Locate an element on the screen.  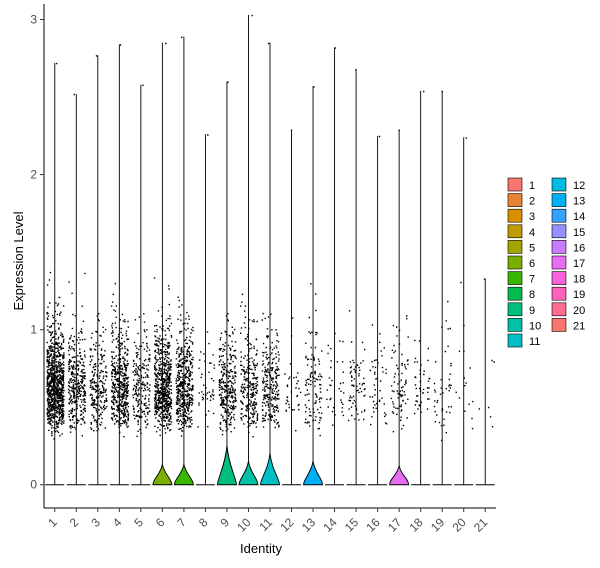
x-tick-label-18: 18 is located at coordinates (416, 525).